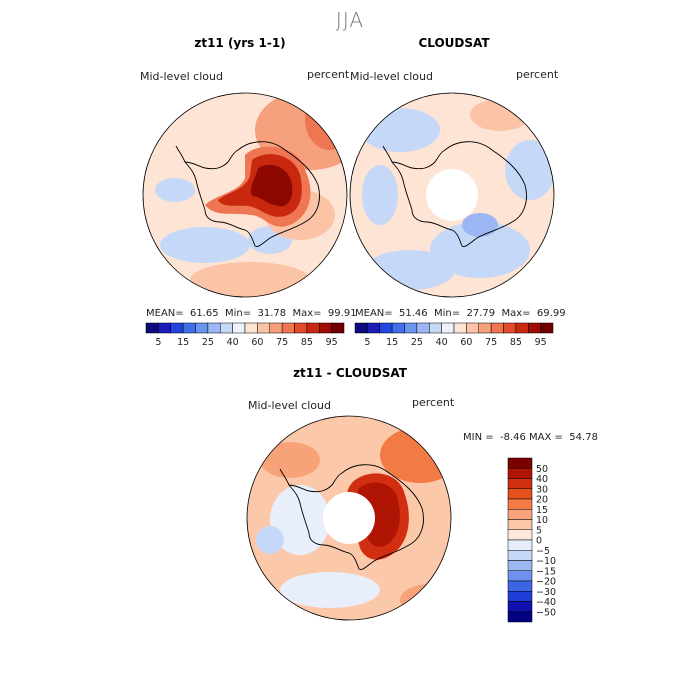 The image size is (700, 700). Describe the element at coordinates (529, 170) in the screenshot. I see `p2-low-east` at that location.